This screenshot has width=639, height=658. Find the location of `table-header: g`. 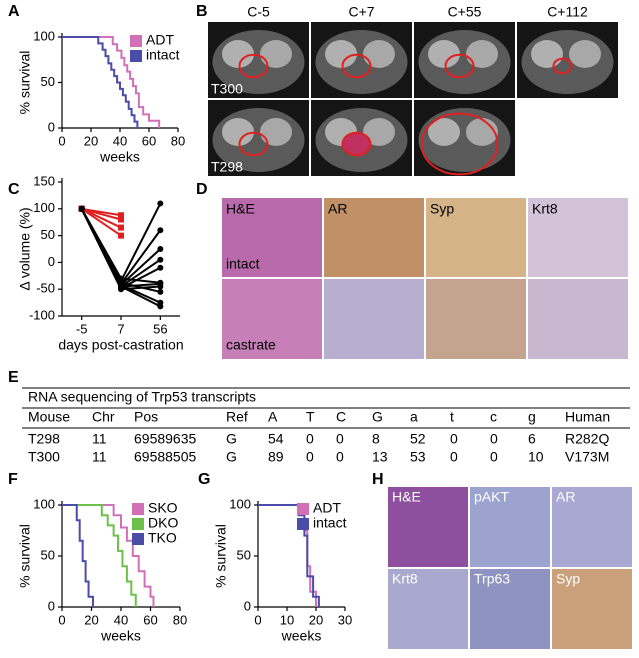

table-header: g is located at coordinates (532, 417).